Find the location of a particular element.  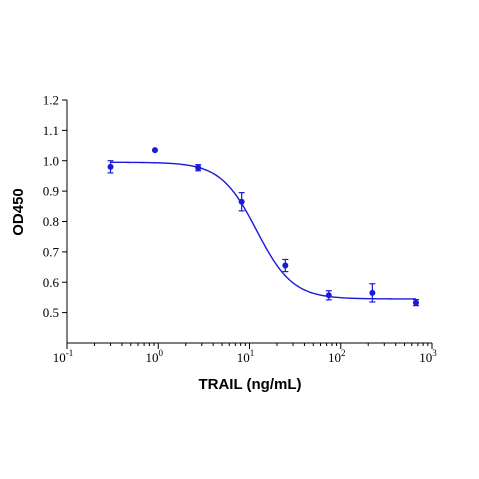

y-tick-label: 0.7 is located at coordinates (51, 251).